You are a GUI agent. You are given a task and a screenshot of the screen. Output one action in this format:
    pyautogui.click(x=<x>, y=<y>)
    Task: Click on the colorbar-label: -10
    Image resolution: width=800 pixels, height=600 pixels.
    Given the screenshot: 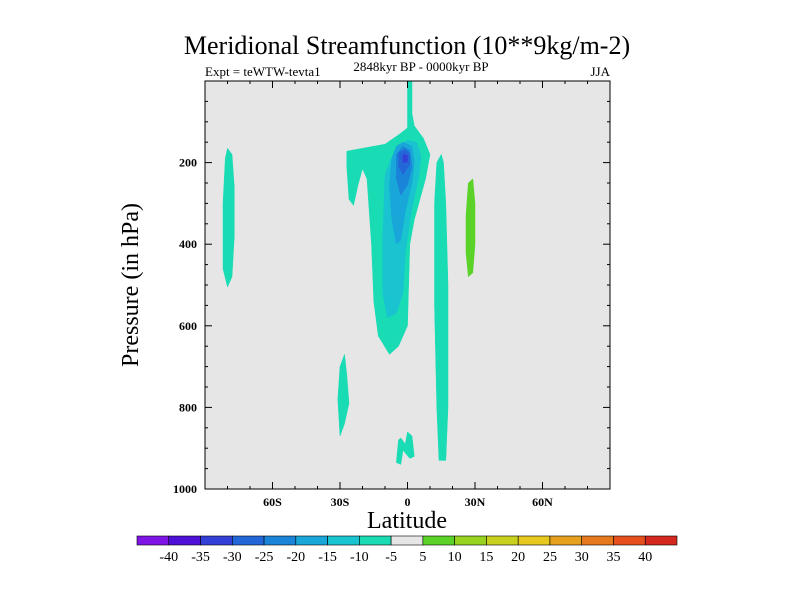 What is the action you would take?
    pyautogui.click(x=359, y=557)
    